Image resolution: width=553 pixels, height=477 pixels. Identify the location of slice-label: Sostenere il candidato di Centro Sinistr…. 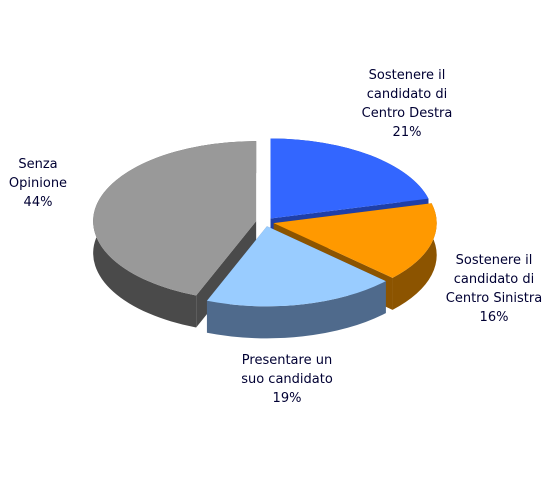
(494, 289).